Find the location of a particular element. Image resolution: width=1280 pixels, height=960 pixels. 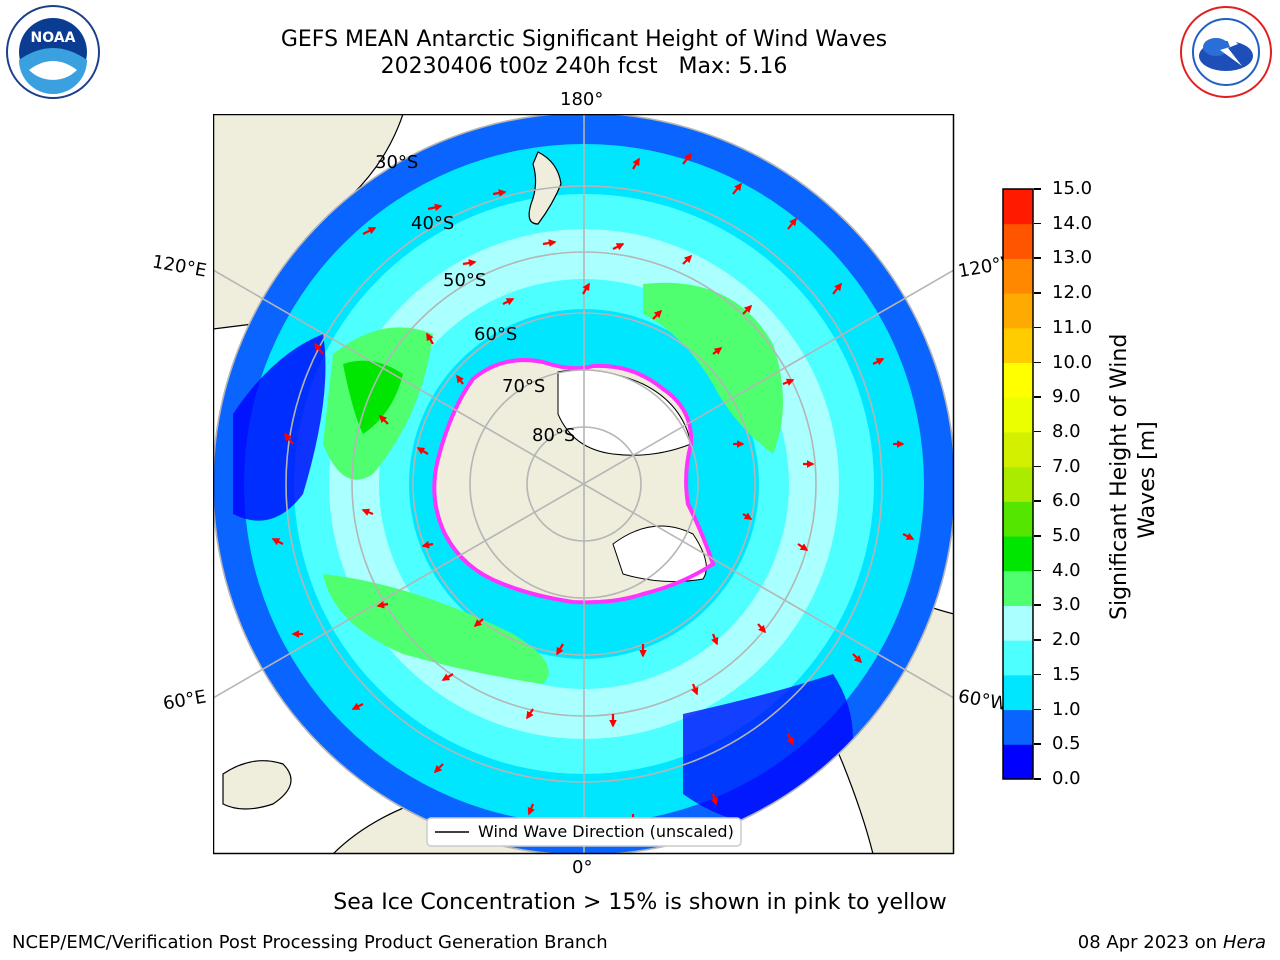

colorbar-title-line-2: Waves [m] is located at coordinates (1147, 480).